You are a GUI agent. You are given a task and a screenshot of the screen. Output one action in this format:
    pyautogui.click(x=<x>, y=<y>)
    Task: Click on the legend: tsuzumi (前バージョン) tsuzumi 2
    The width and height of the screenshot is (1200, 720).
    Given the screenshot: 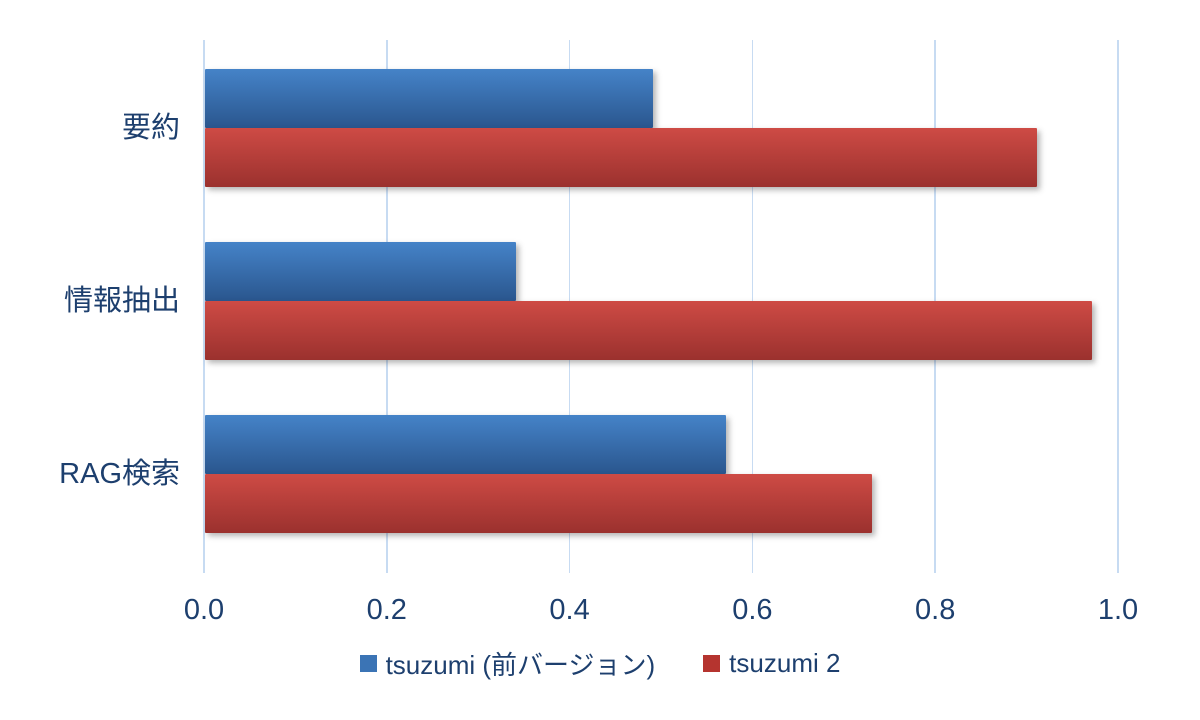 What is the action you would take?
    pyautogui.click(x=600, y=663)
    